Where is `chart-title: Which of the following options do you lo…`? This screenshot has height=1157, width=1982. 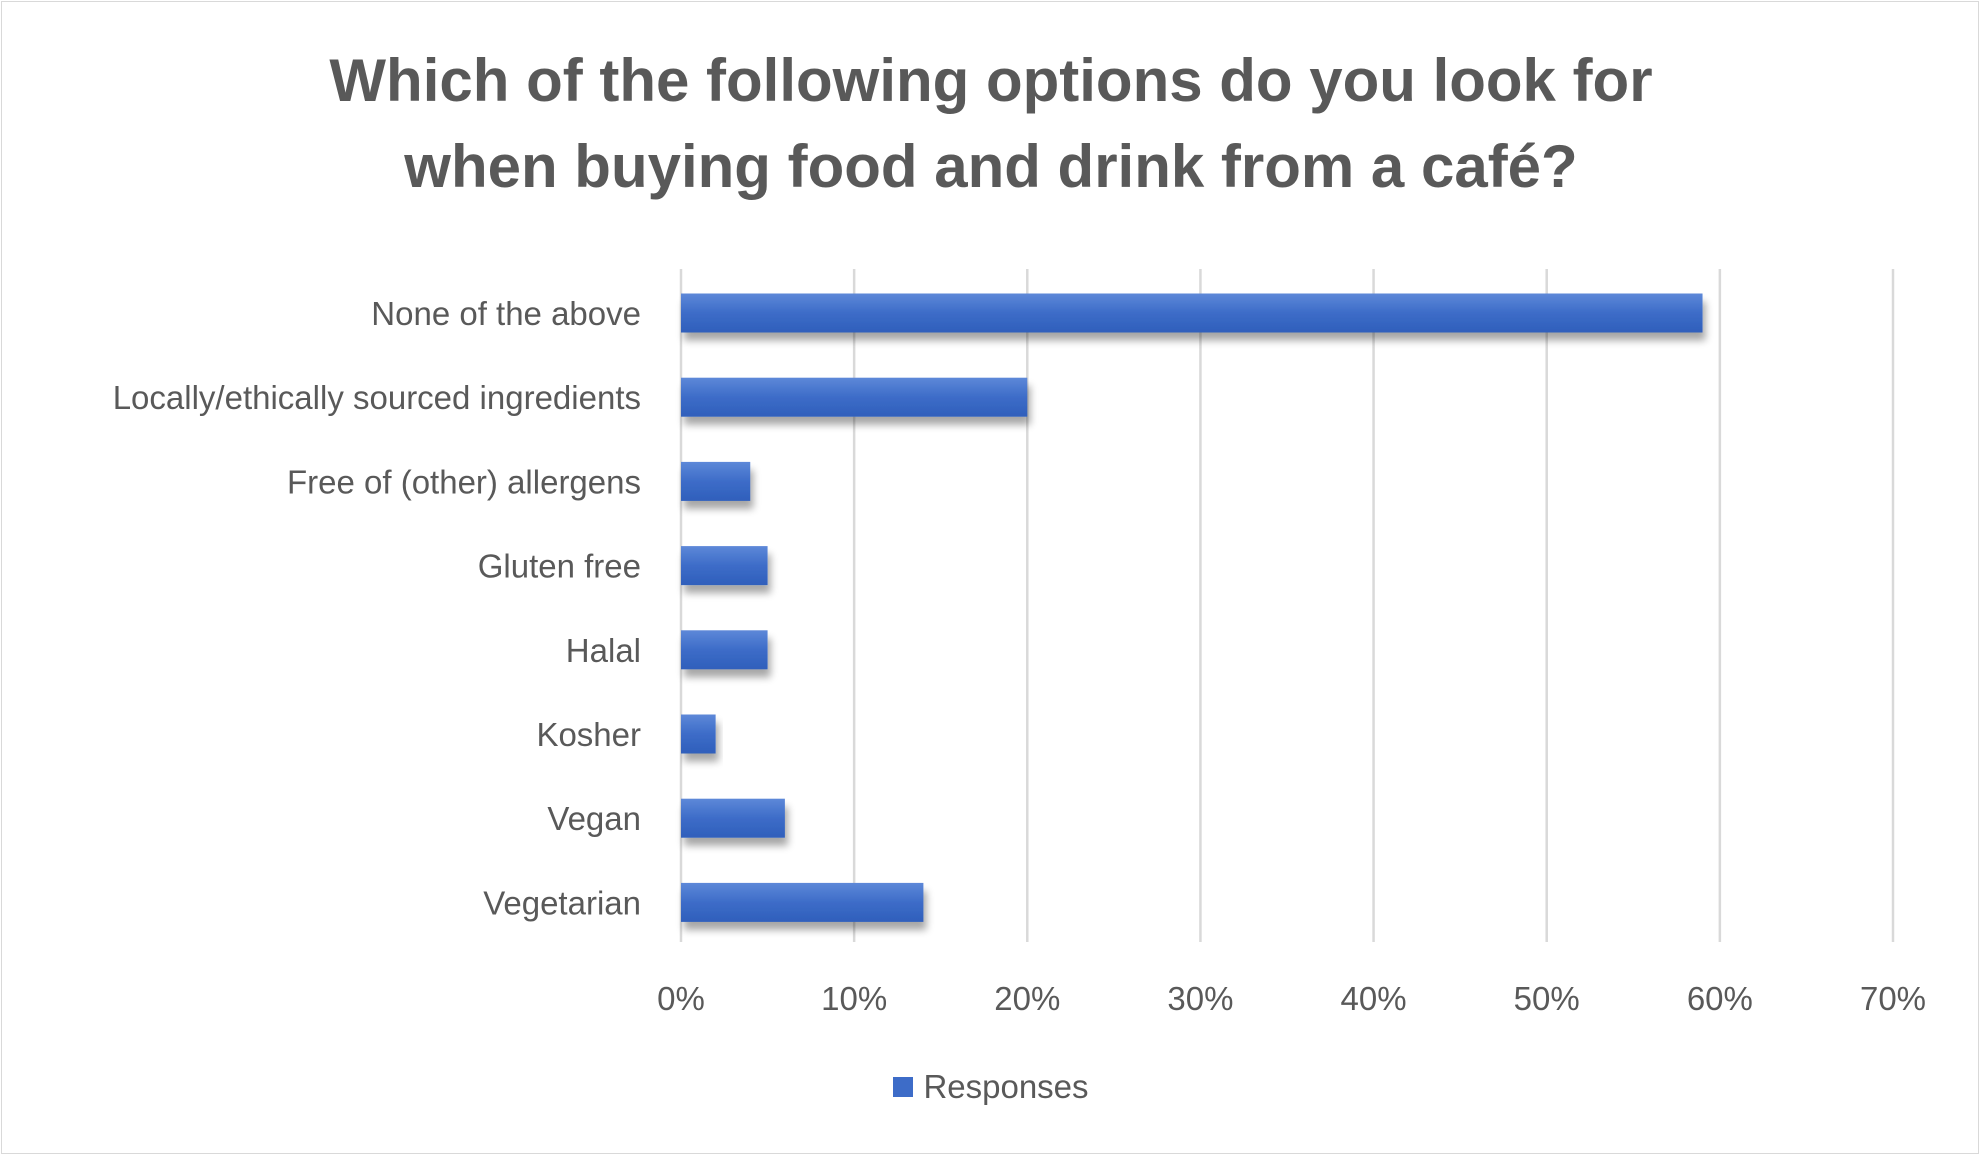 chart-title: Which of the following options do you lo… is located at coordinates (991, 124).